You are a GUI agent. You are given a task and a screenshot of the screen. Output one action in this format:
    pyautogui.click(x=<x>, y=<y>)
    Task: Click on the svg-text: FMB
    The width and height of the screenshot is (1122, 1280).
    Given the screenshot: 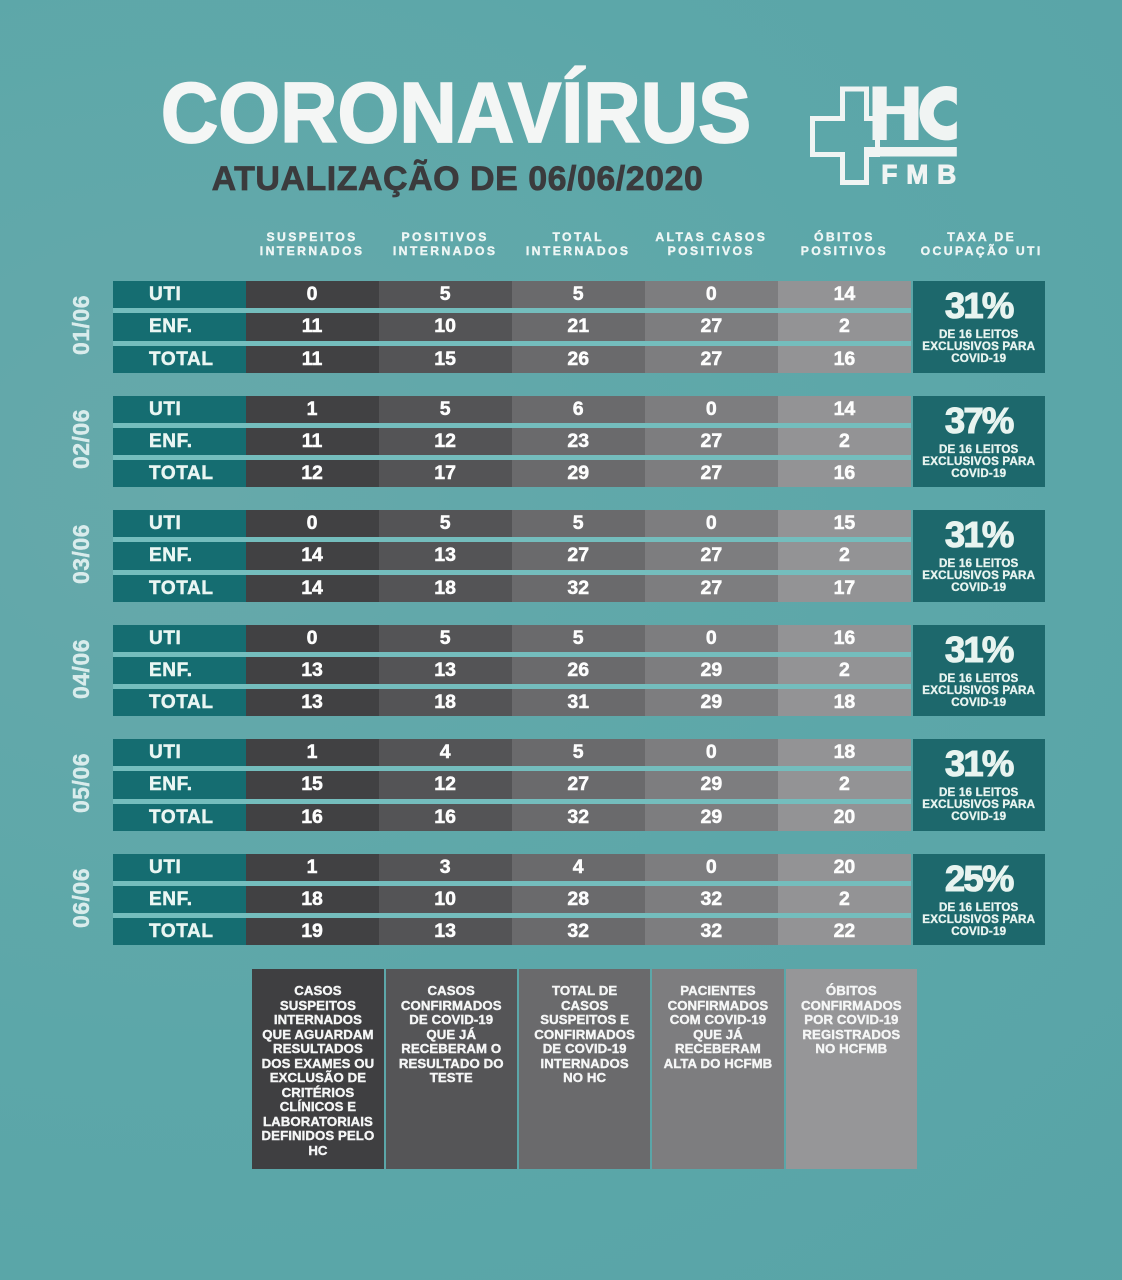 What is the action you would take?
    pyautogui.click(x=918, y=175)
    